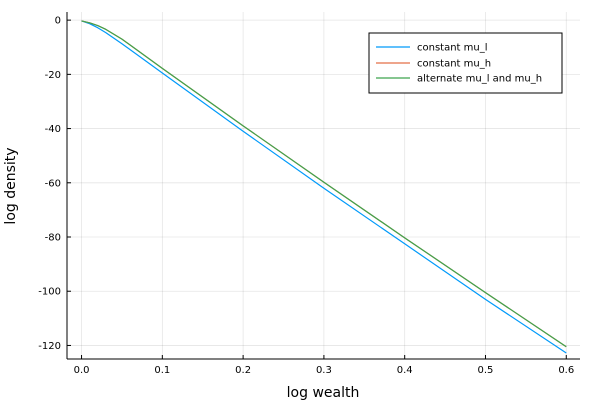 This screenshot has height=400, width=600. What do you see at coordinates (486, 370) in the screenshot?
I see `x-tick-label: 0.5` at bounding box center [486, 370].